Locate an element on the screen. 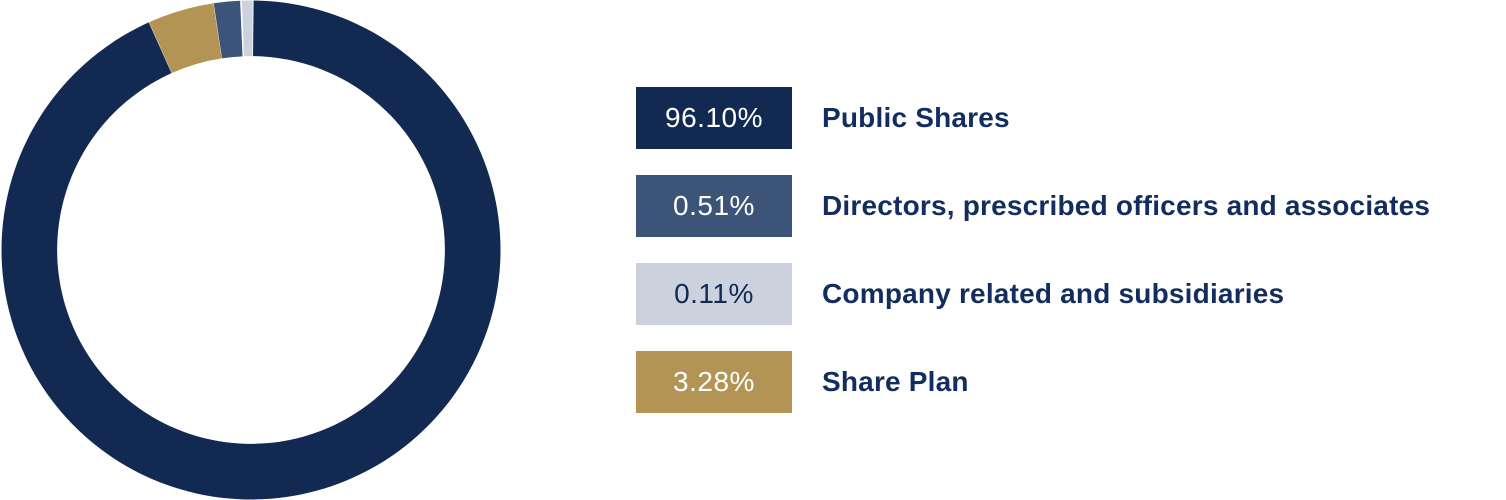  legend-row-public-shares: 96.10% Public Shares is located at coordinates (1033, 118).